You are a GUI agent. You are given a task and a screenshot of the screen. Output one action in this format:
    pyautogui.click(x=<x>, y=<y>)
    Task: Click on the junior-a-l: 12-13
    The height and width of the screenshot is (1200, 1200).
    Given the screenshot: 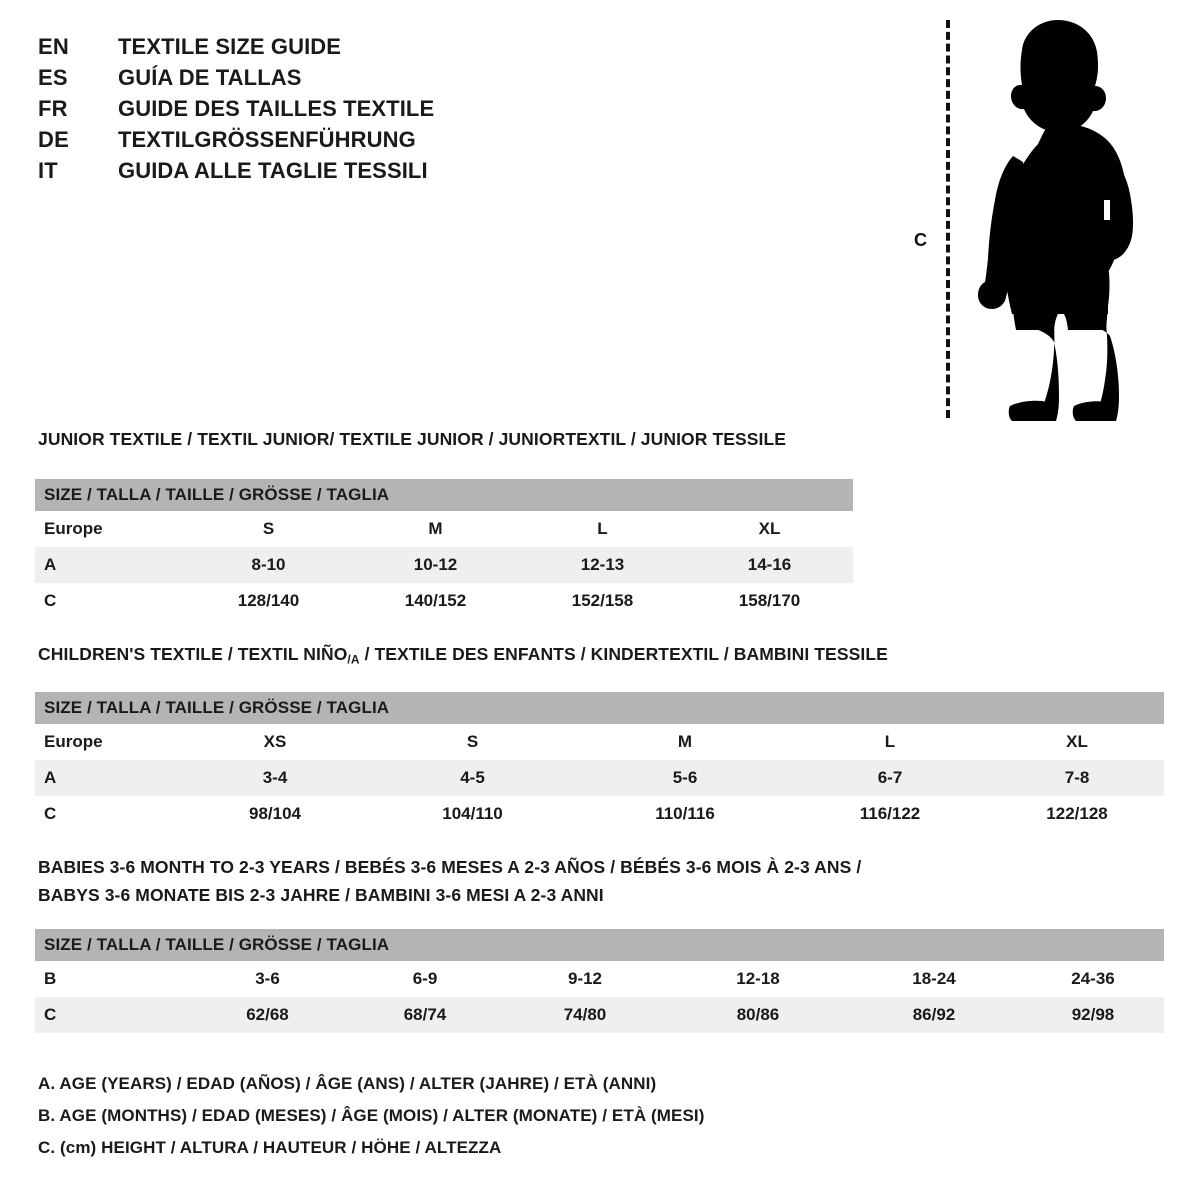 What is the action you would take?
    pyautogui.click(x=602, y=565)
    